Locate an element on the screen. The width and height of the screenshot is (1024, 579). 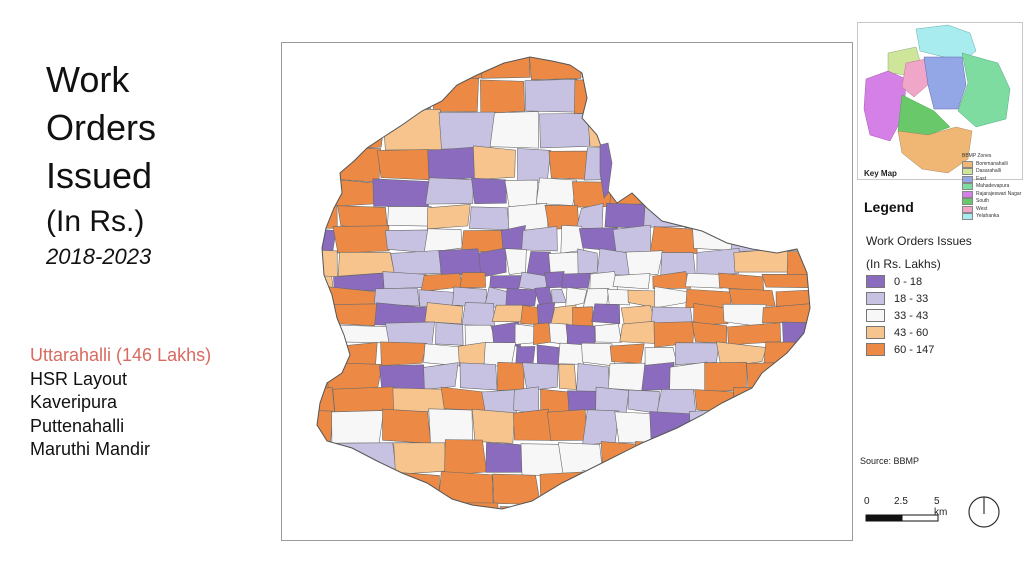
zone-label: Bommanahalli is located at coordinates (992, 163).